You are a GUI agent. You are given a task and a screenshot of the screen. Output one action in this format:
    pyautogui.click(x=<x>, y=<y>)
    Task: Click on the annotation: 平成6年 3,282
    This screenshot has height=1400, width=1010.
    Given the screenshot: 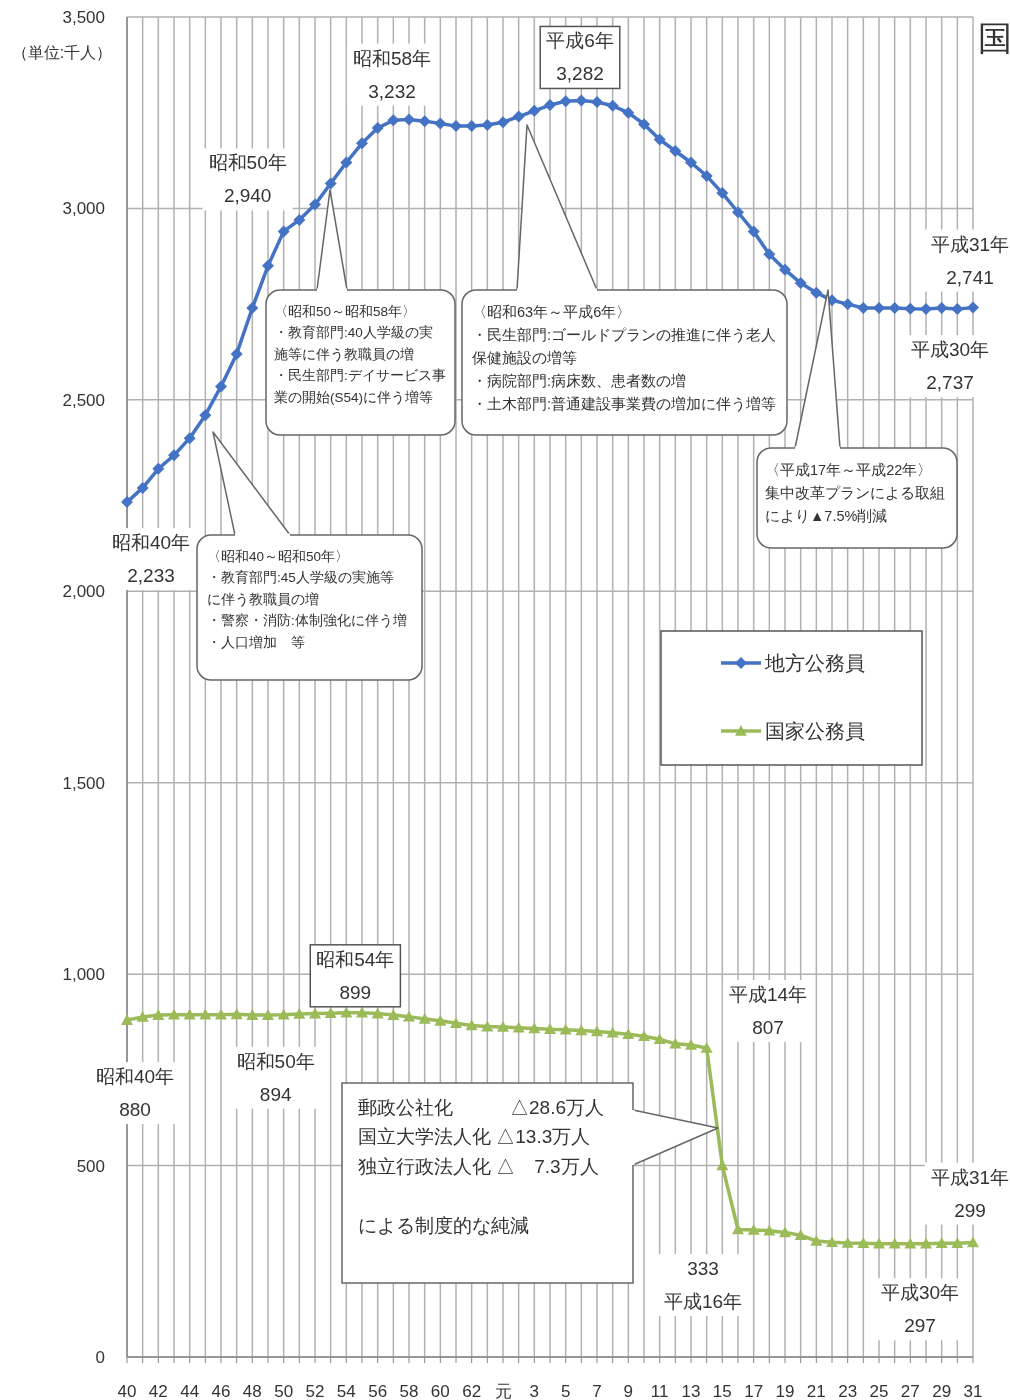 What is the action you would take?
    pyautogui.click(x=580, y=57)
    